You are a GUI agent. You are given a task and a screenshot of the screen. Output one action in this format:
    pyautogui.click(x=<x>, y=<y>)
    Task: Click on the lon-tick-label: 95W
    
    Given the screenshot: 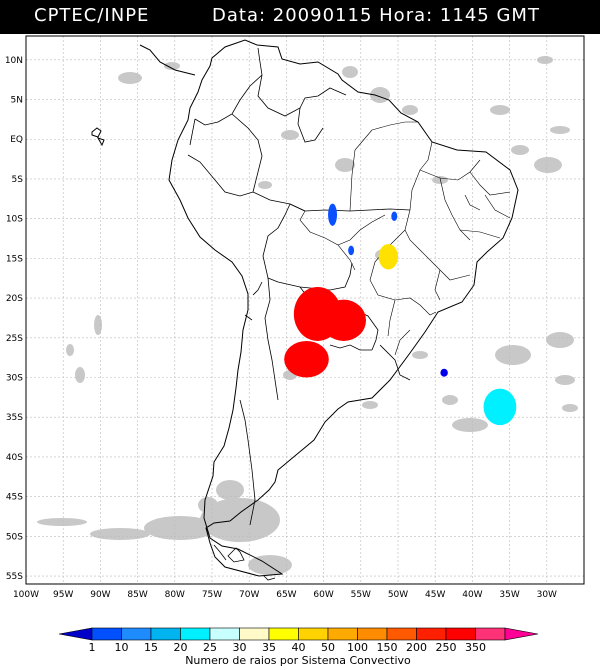 What is the action you would take?
    pyautogui.click(x=63, y=595)
    